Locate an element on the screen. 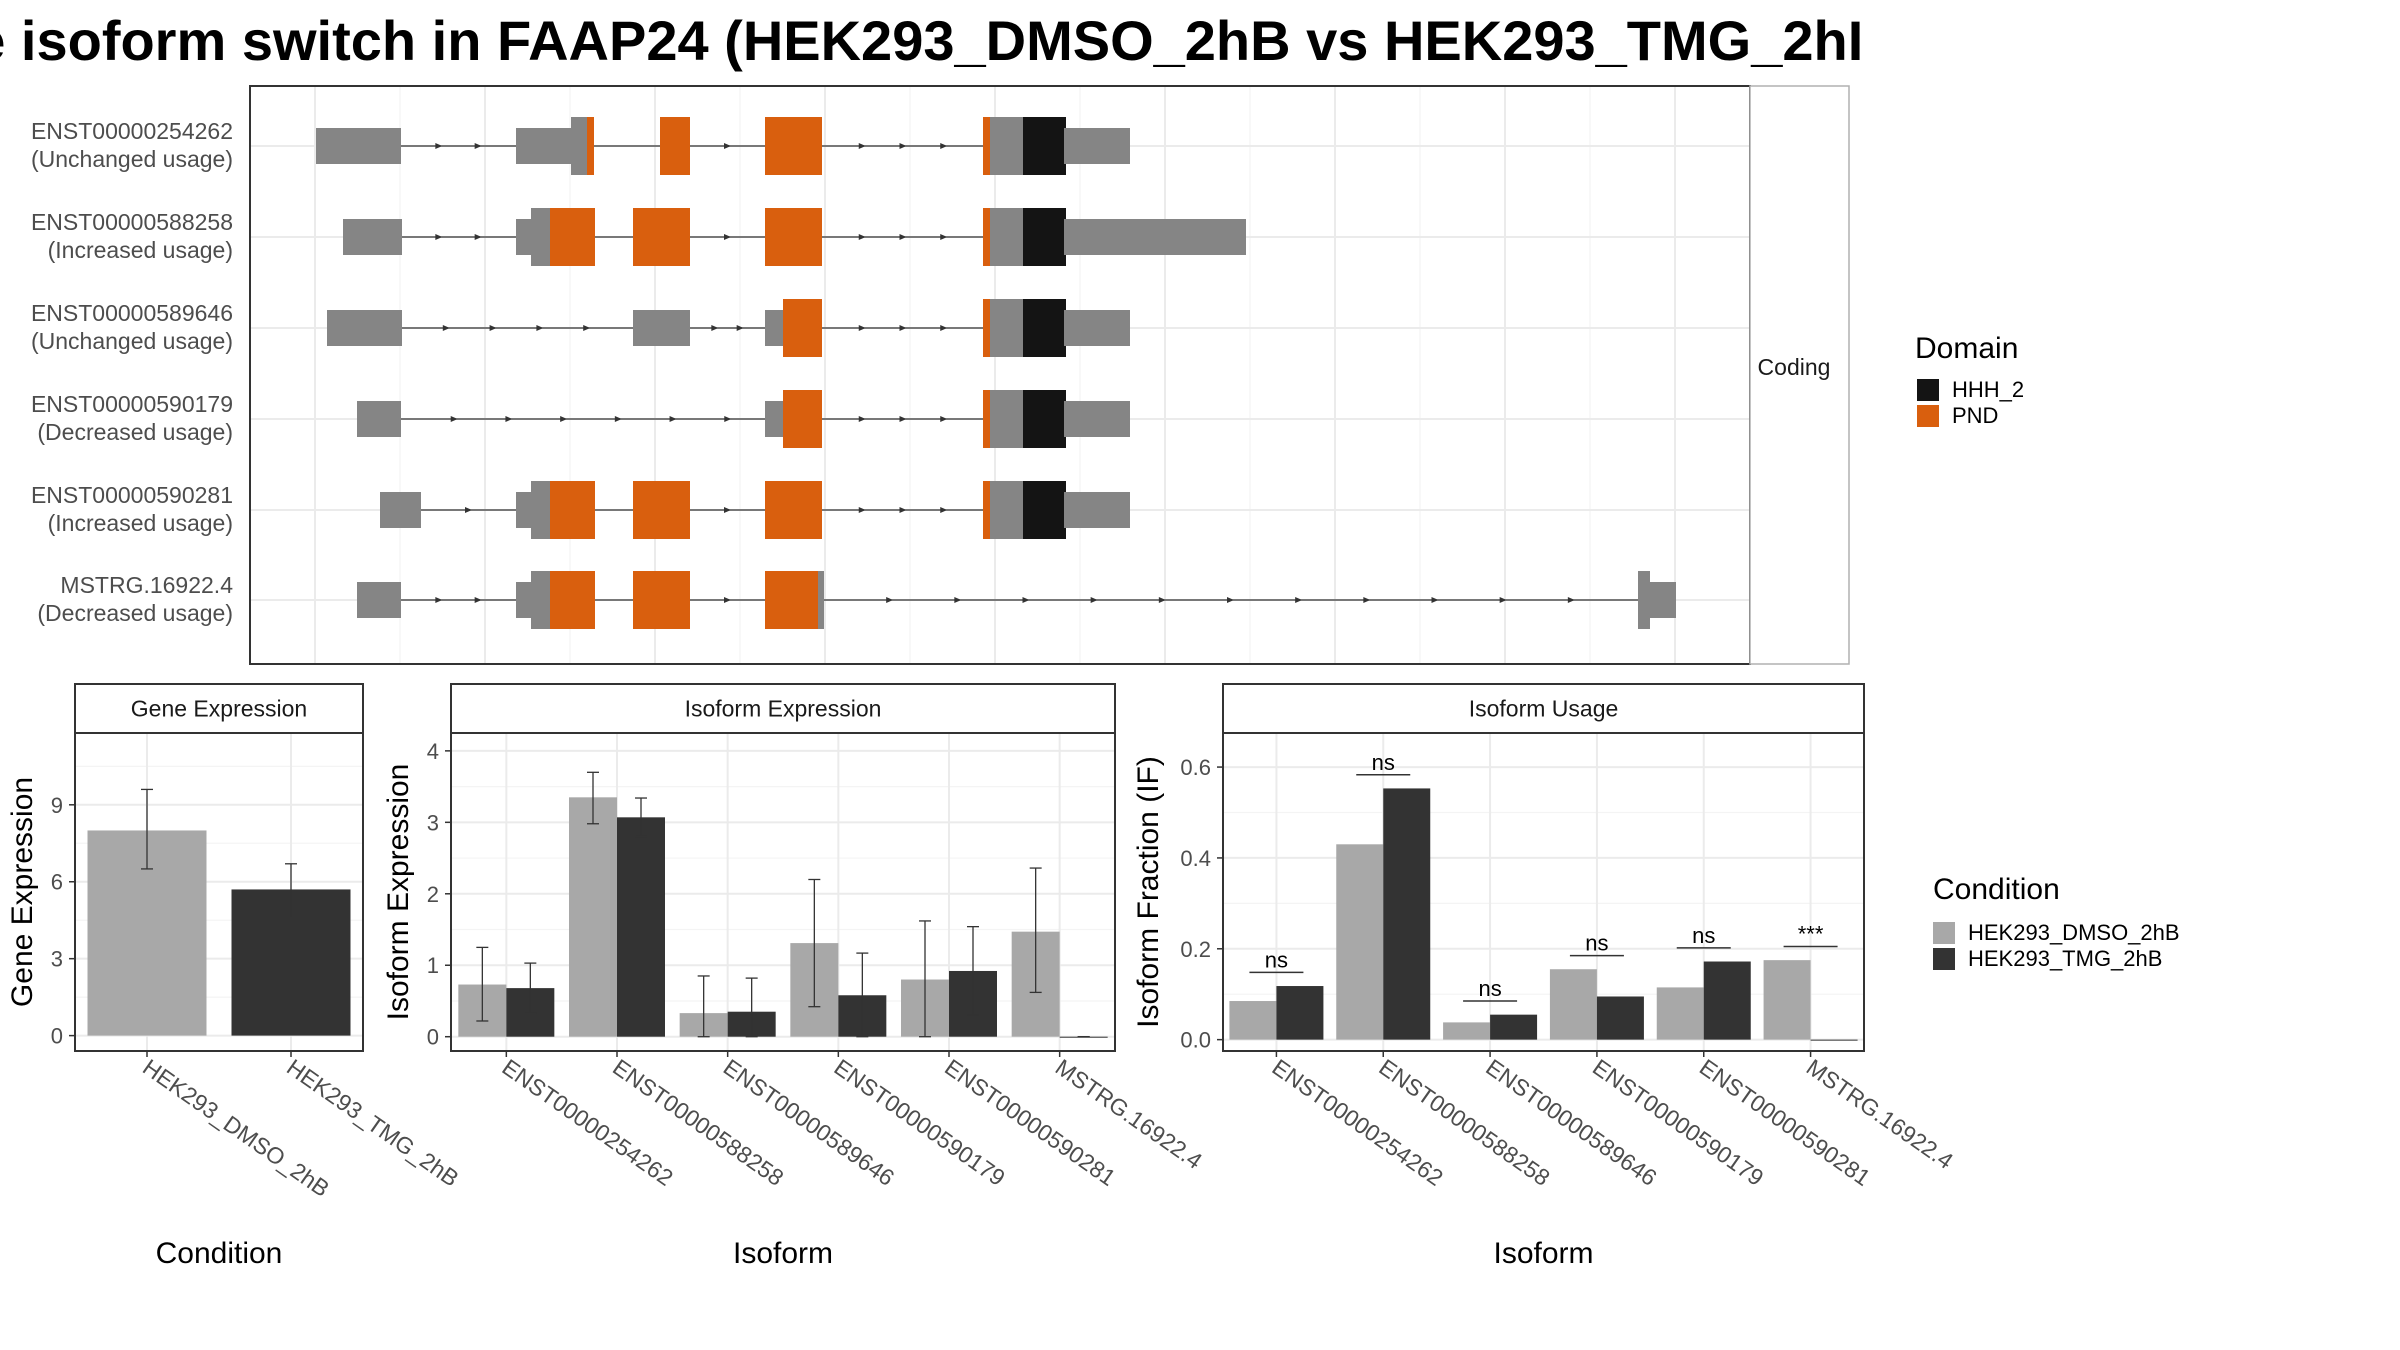 The image size is (2400, 1350). plot-border is located at coordinates (219, 892).